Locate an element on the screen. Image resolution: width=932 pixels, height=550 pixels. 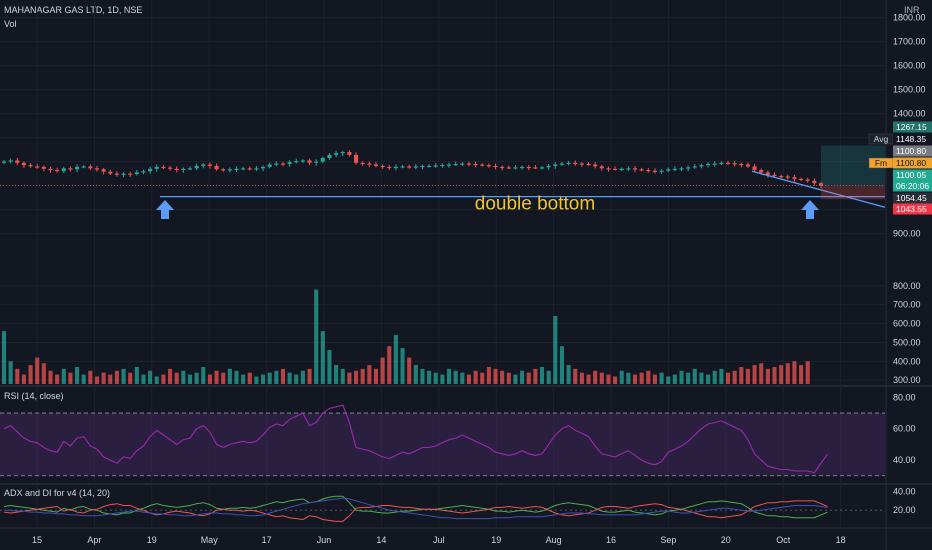
position-loss-zone is located at coordinates (853, 192).